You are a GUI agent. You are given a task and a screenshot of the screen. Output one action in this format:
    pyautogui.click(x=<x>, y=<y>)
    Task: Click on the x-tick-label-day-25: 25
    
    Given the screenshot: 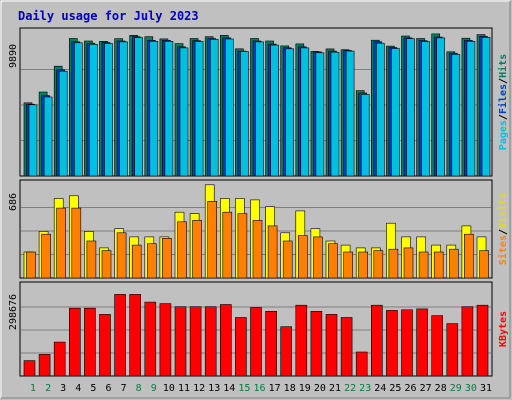 What is the action you would take?
    pyautogui.click(x=395, y=388)
    